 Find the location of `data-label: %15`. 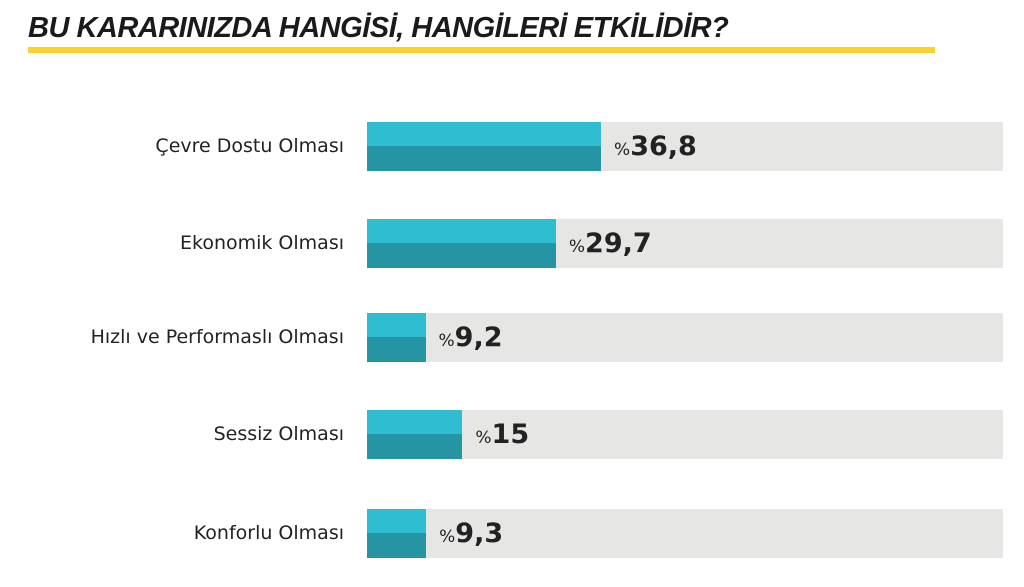

data-label: %15 is located at coordinates (502, 434).